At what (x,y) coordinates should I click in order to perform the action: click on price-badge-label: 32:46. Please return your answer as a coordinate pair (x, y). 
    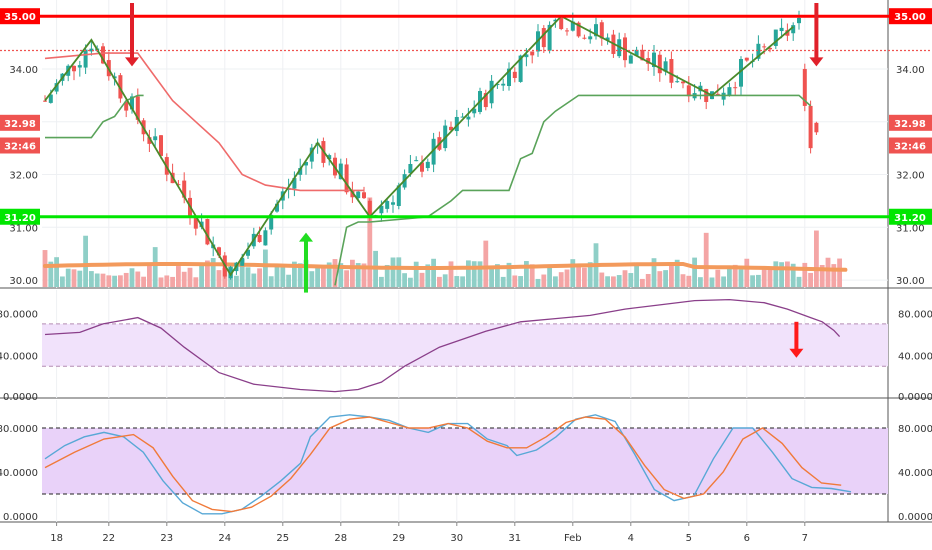
    Looking at the image, I should click on (20, 147).